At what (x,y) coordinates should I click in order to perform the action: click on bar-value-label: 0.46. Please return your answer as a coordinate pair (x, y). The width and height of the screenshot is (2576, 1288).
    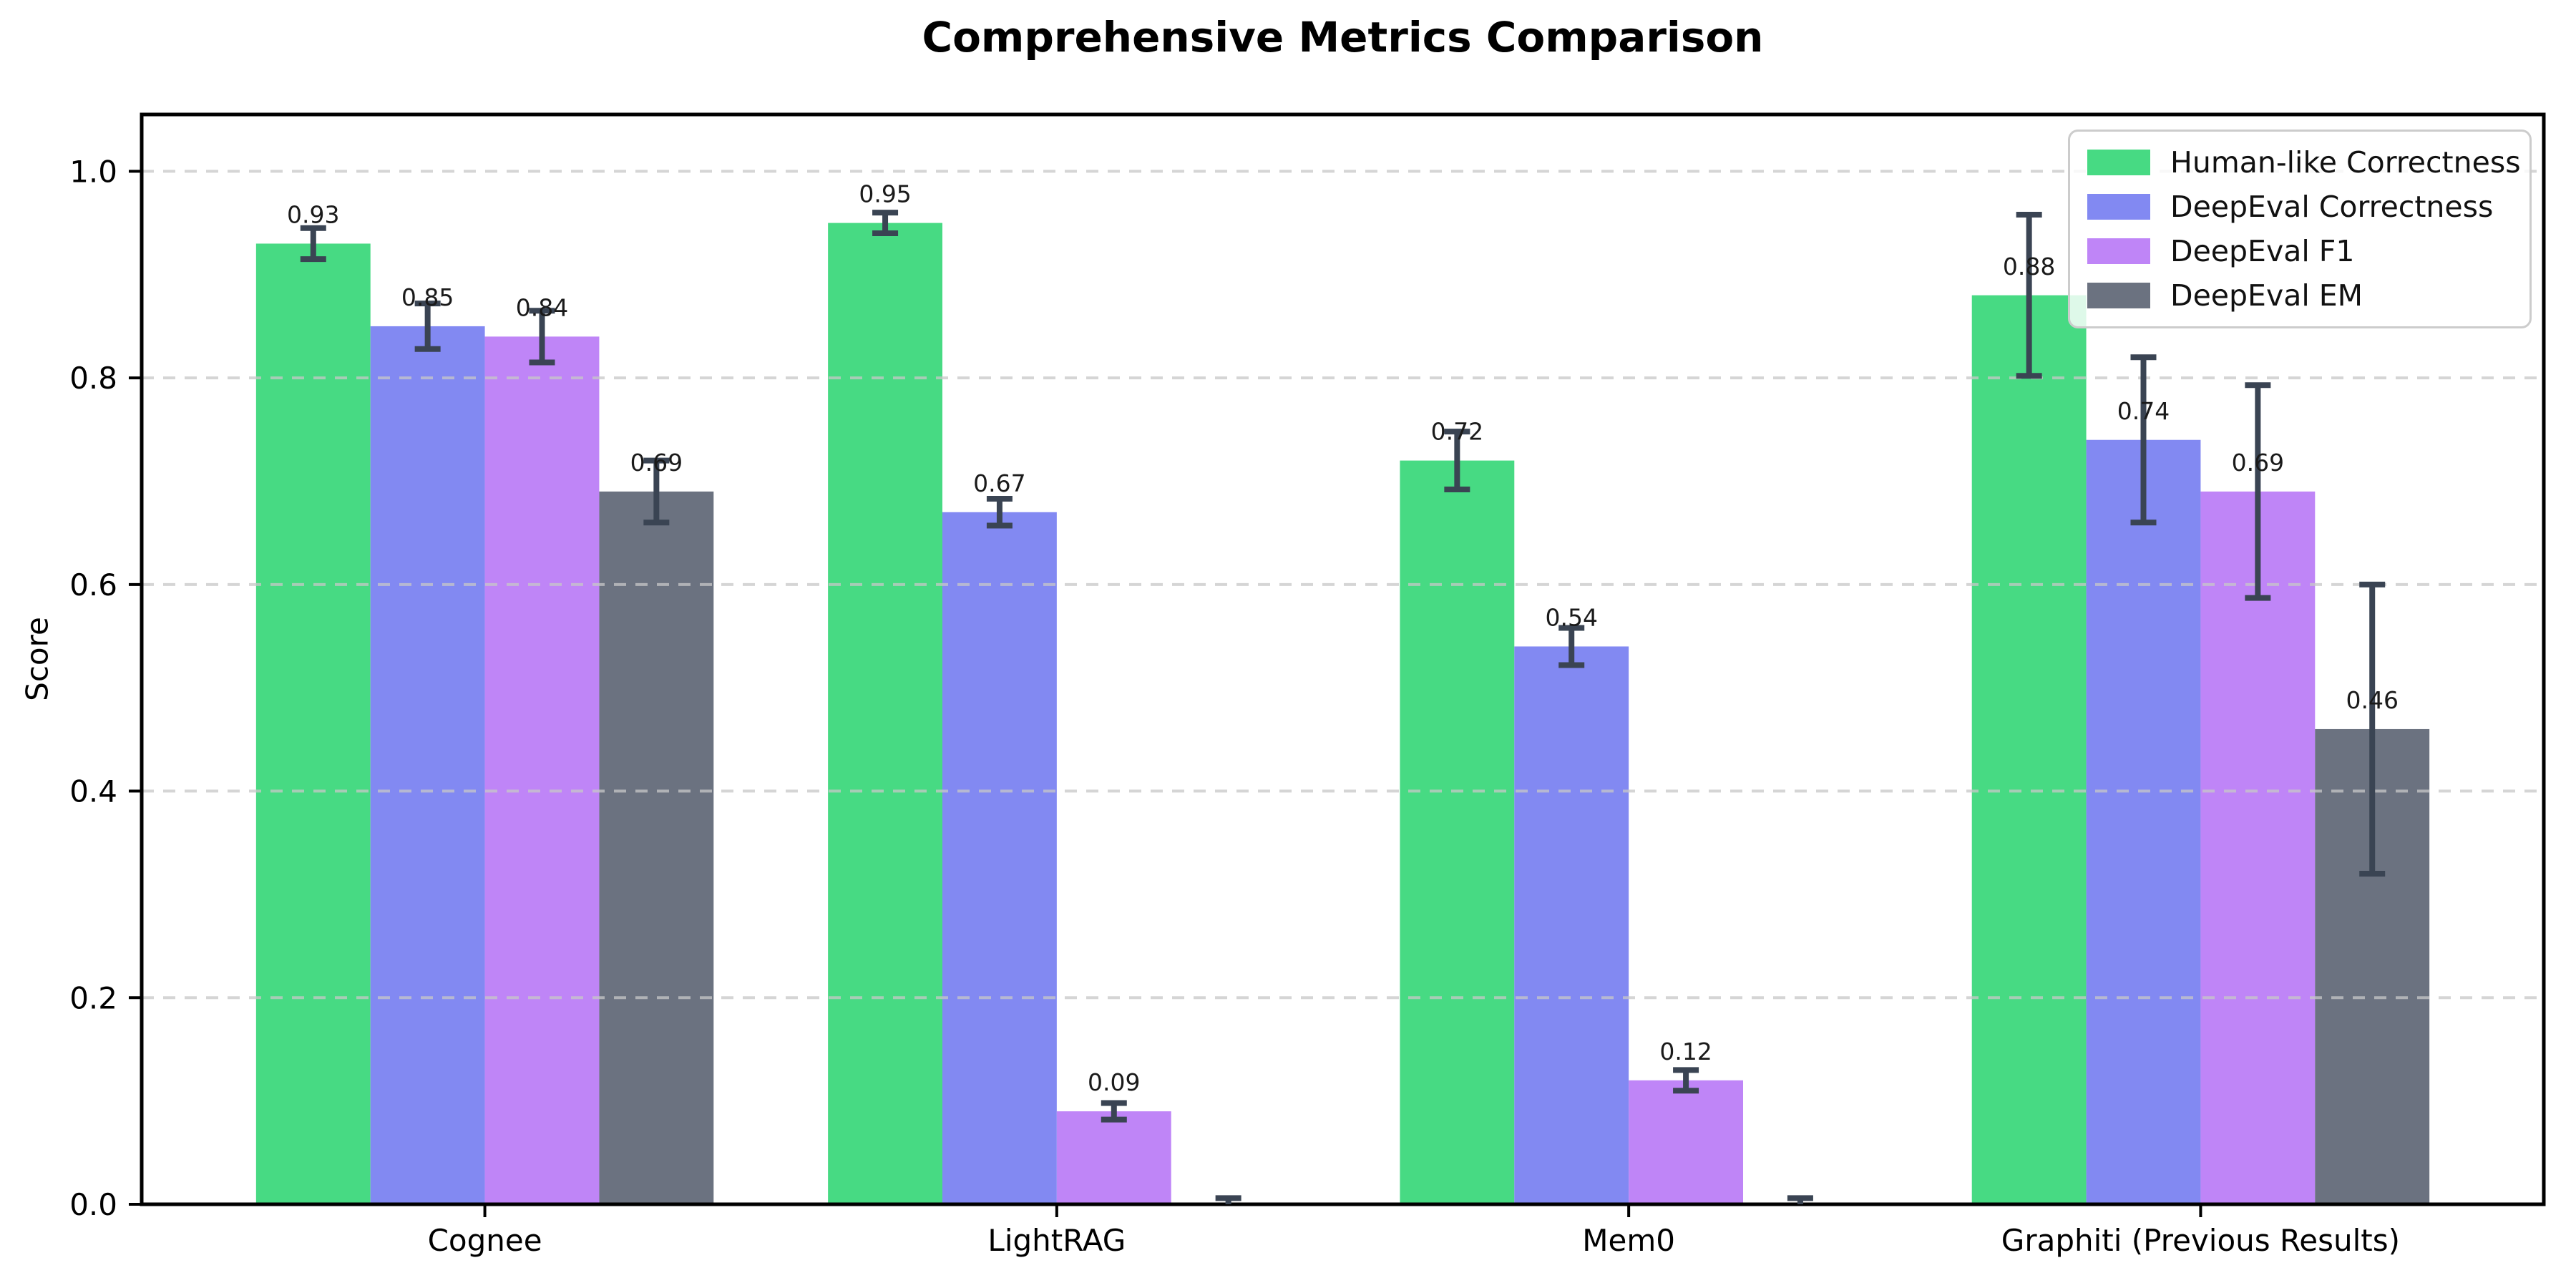
    Looking at the image, I should click on (2372, 700).